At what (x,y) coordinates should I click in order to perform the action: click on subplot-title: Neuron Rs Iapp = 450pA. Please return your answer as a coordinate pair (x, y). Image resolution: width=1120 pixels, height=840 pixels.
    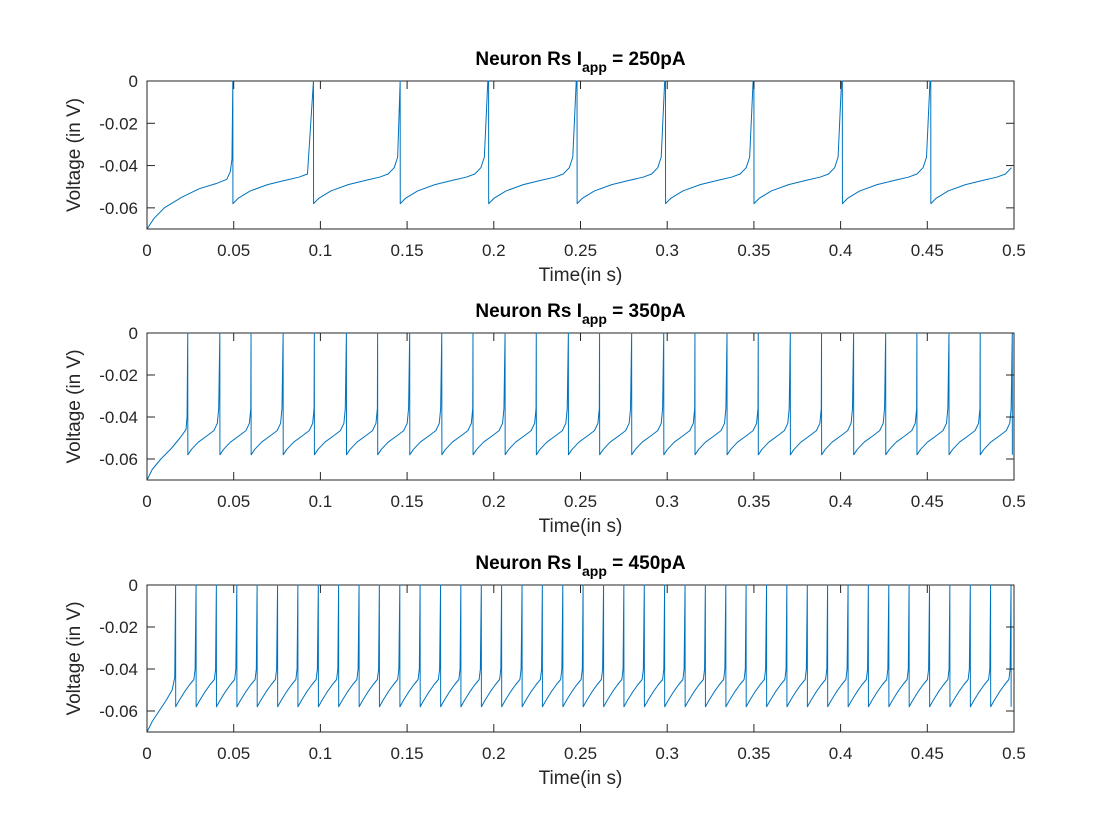
    Looking at the image, I should click on (580, 566).